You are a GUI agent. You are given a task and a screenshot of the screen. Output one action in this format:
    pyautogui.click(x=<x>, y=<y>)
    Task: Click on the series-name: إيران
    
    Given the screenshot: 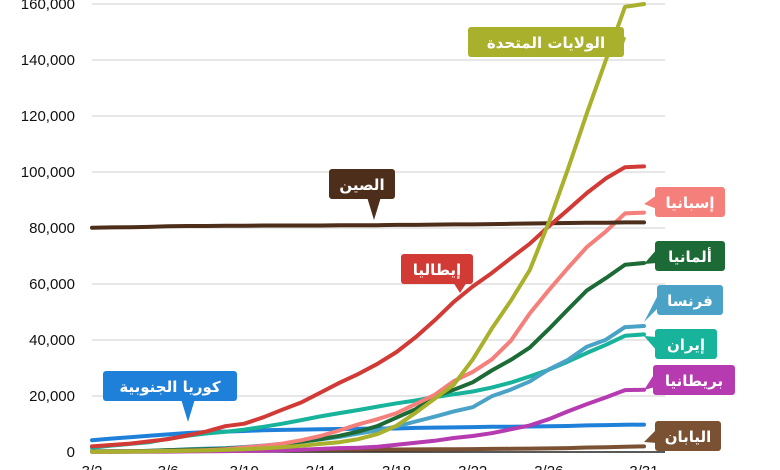 What is the action you would take?
    pyautogui.click(x=686, y=345)
    